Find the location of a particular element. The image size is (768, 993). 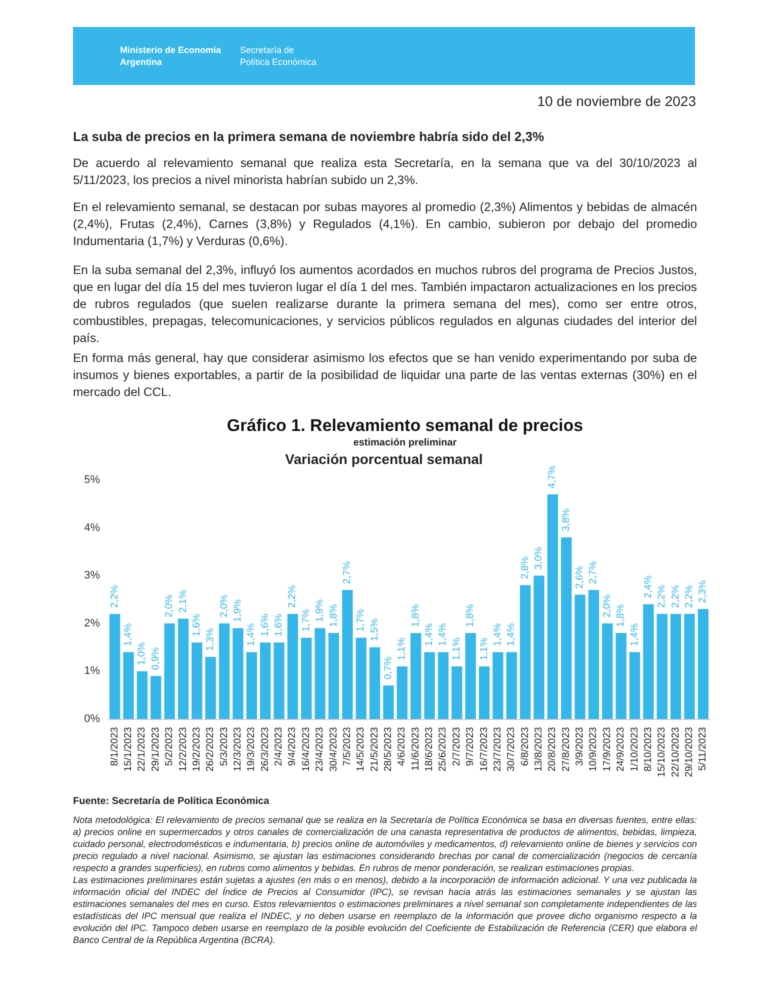

data-label: 0,7% is located at coordinates (388, 668).